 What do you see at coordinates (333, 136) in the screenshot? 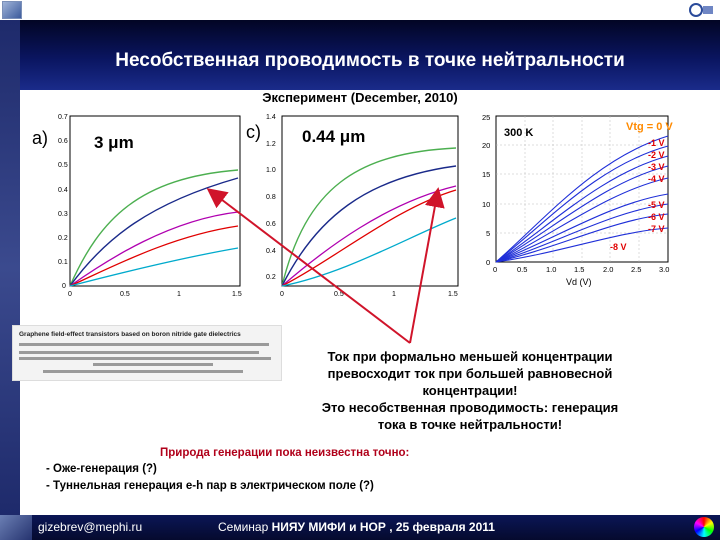
I see `panel-c-size-label: 0.44 μm` at bounding box center [333, 136].